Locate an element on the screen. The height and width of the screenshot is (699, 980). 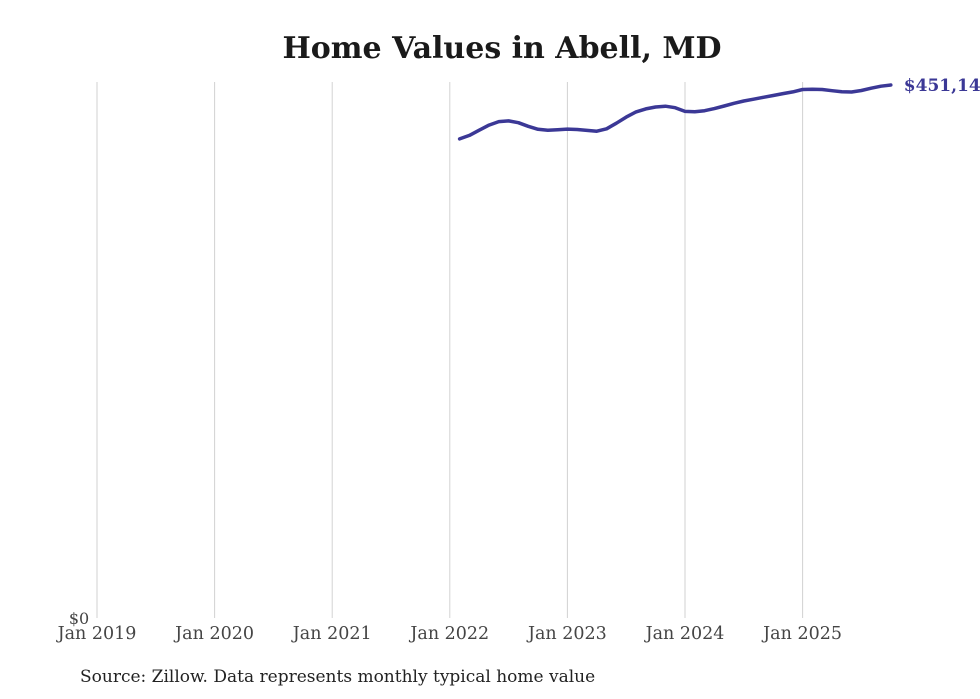
x-tick-label: Jan 2020 is located at coordinates (213, 634).